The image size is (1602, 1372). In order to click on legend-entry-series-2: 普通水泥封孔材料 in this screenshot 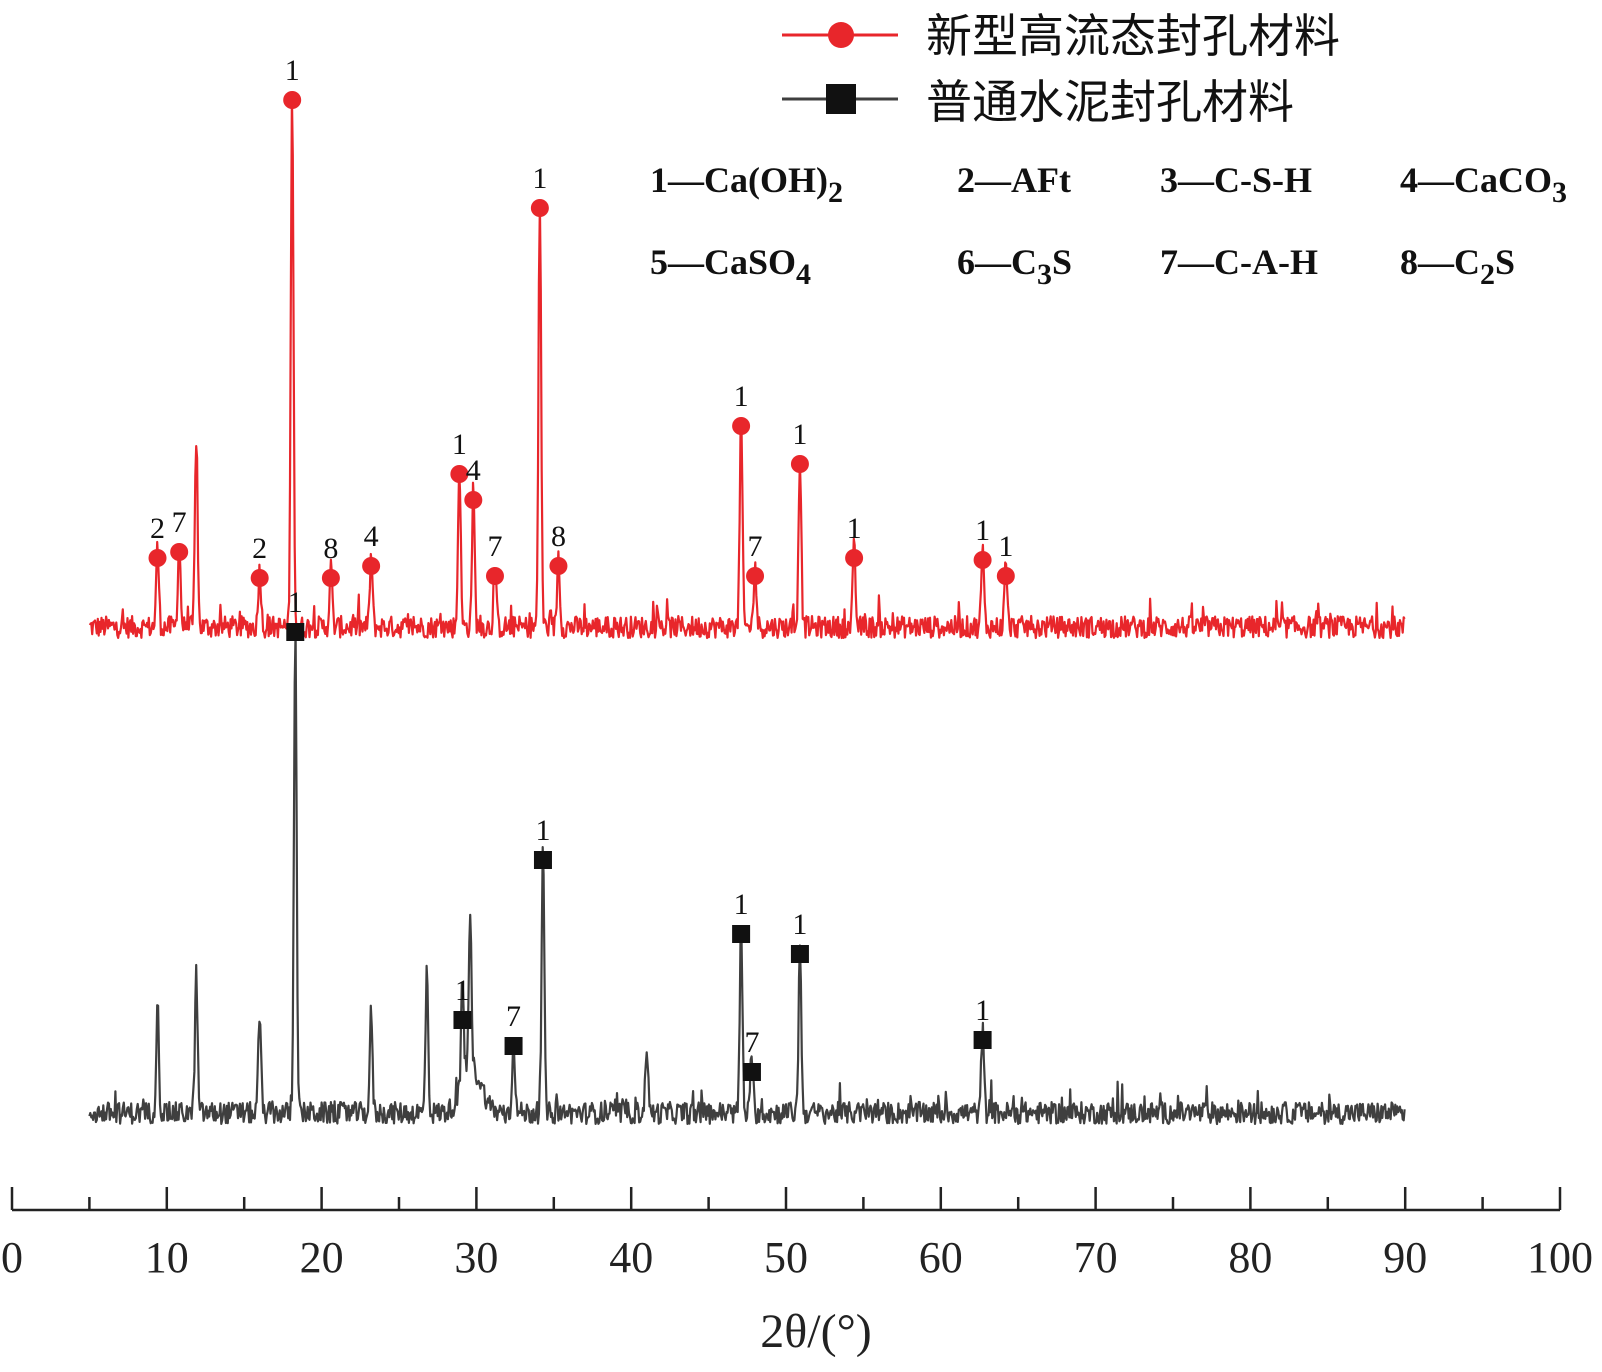, I will do `click(1038, 102)`.